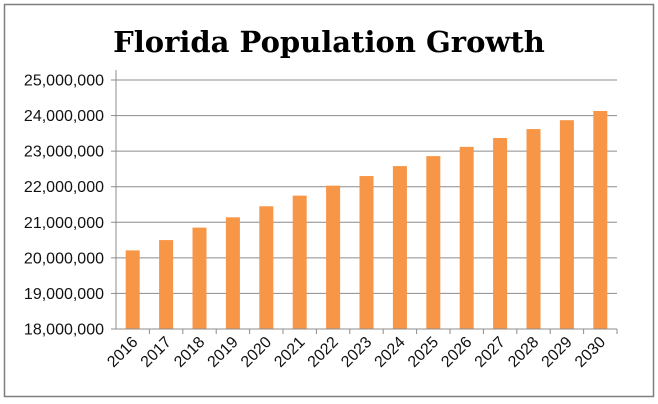  What do you see at coordinates (399, 247) in the screenshot?
I see `bar-2024` at bounding box center [399, 247].